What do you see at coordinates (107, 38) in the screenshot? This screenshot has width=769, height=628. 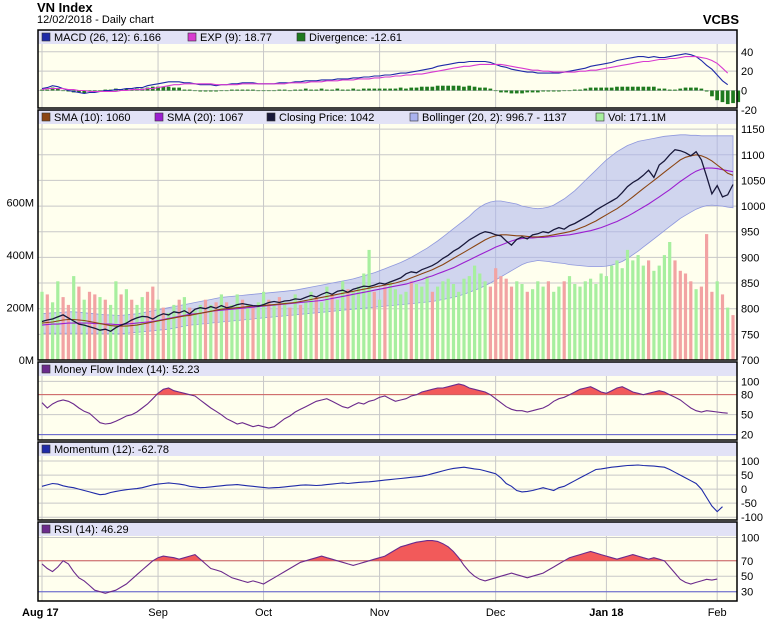 I see `macd-legend-label: MACD (26, 12): 6.166` at bounding box center [107, 38].